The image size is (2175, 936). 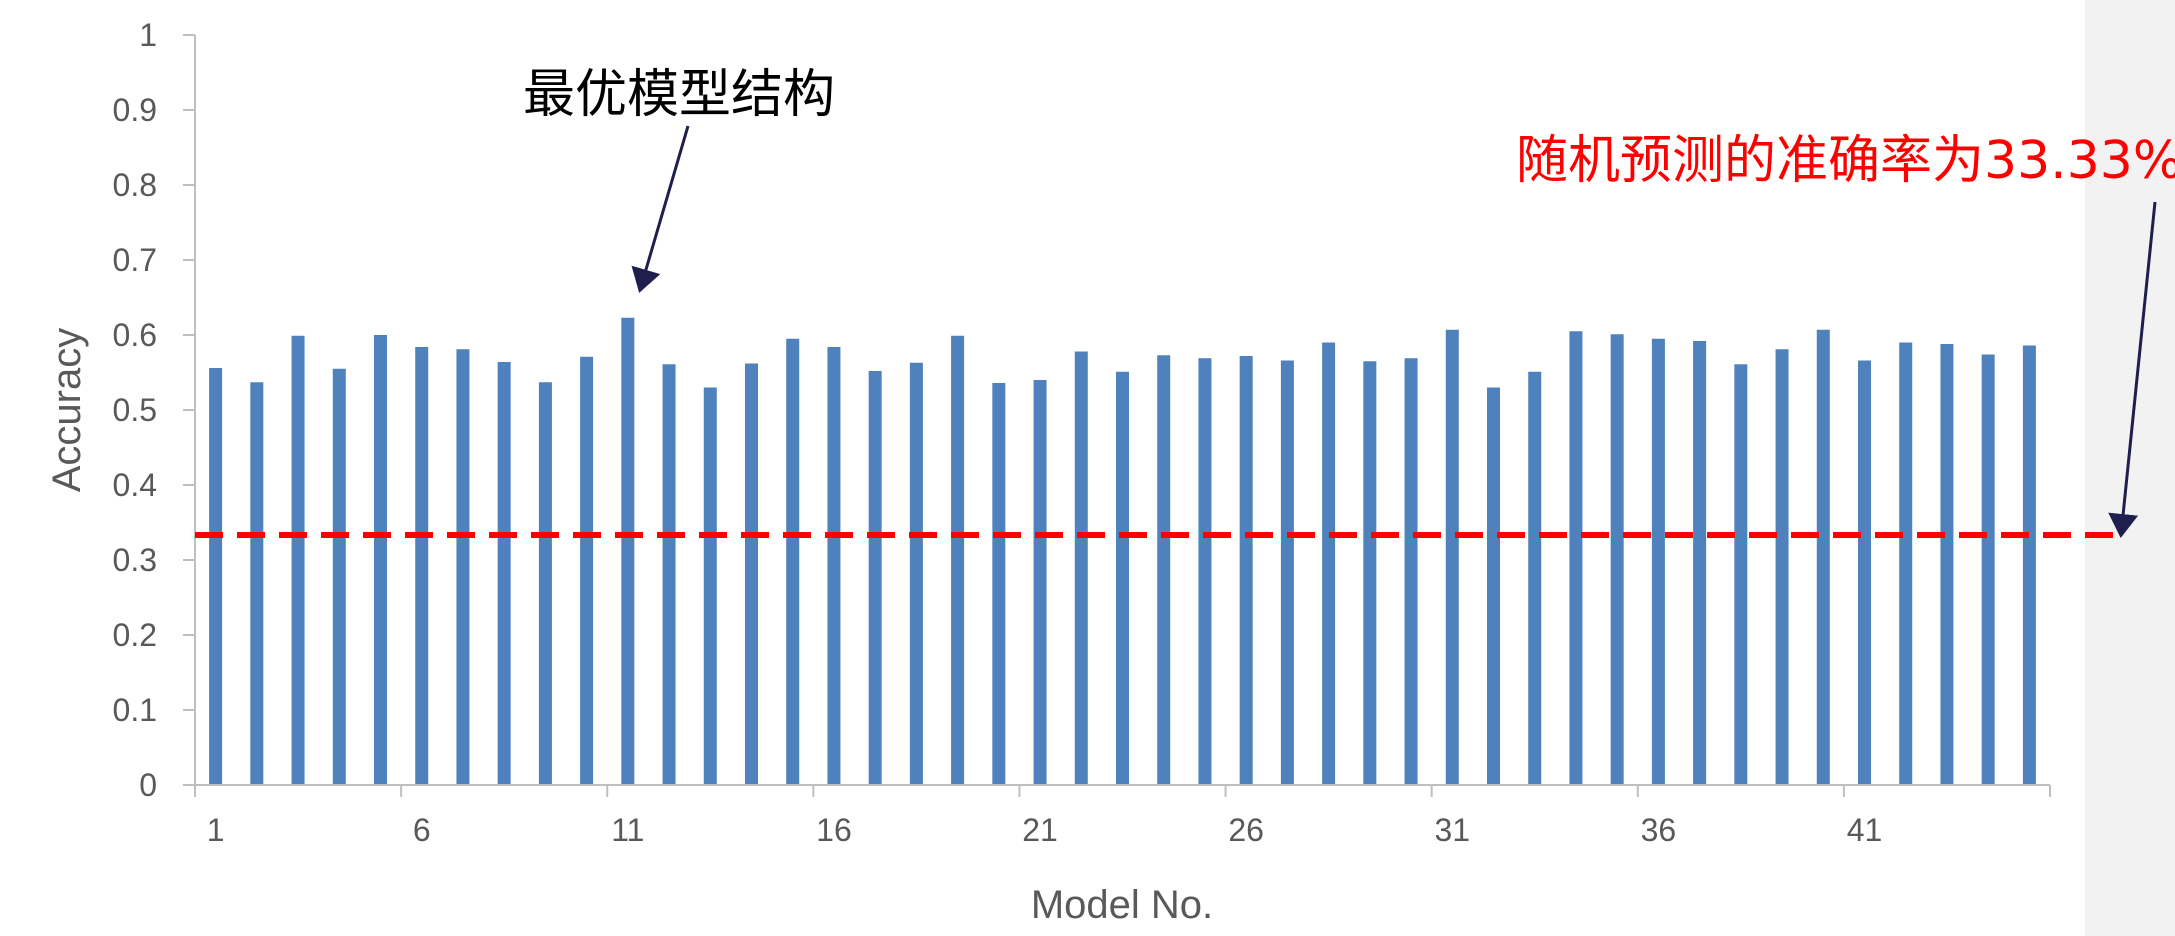 I want to click on y-tick-label: 1, so click(x=148, y=35).